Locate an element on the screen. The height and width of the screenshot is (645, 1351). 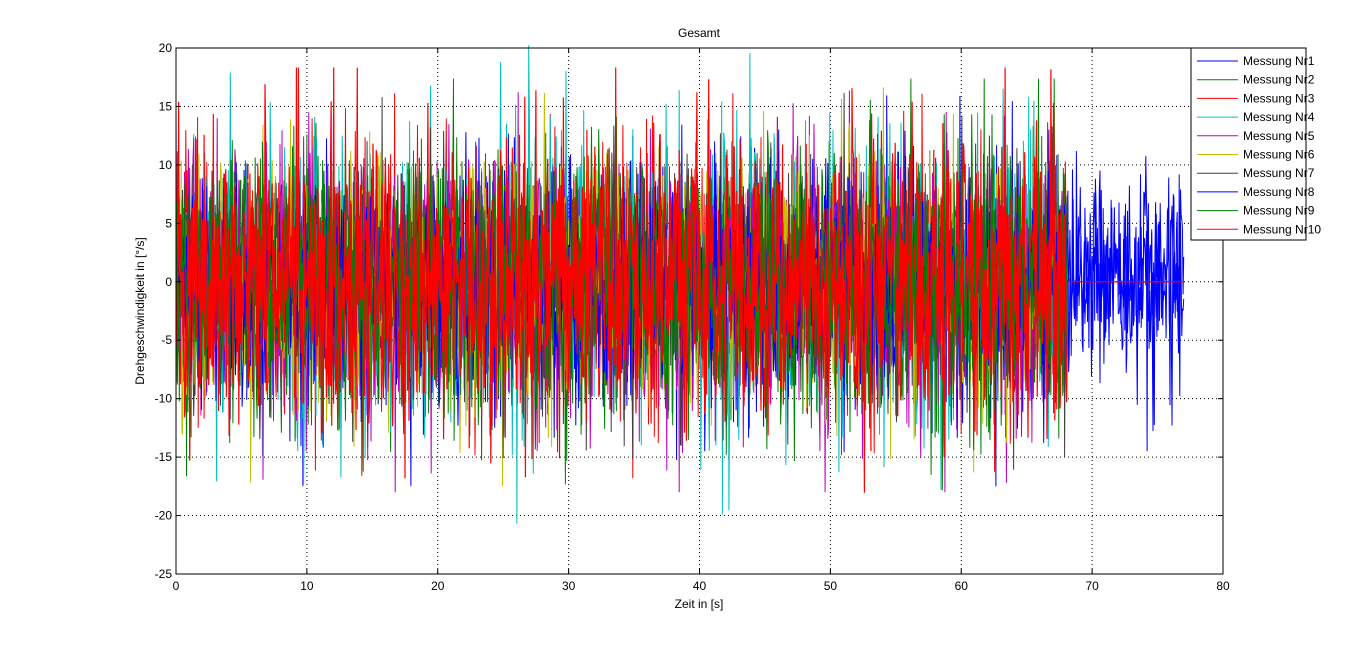
y-tick-label: -25 is located at coordinates (164, 574).